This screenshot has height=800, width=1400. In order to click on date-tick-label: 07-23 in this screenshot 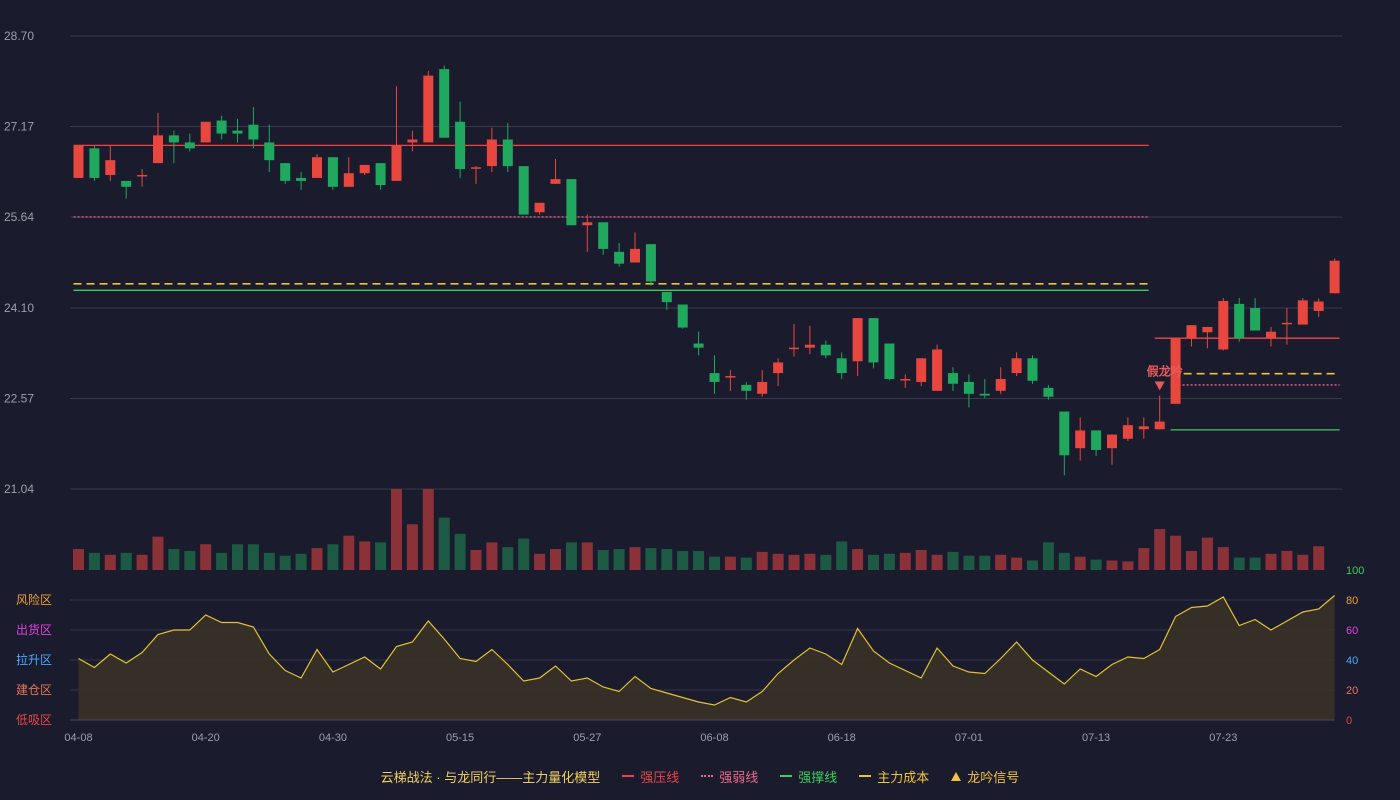, I will do `click(1223, 738)`.